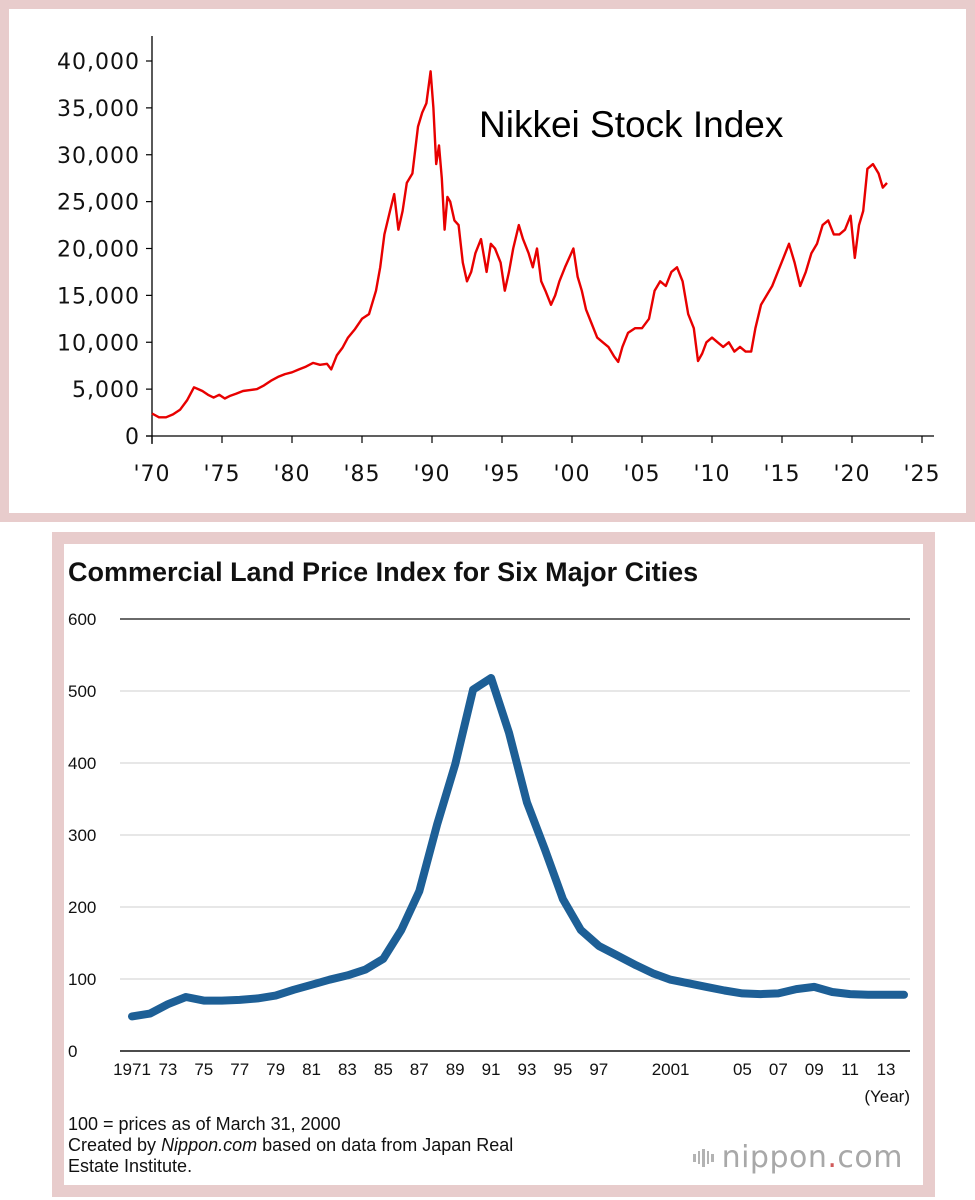 The width and height of the screenshot is (975, 1200). I want to click on land-x-tick-label: 13, so click(886, 1069).